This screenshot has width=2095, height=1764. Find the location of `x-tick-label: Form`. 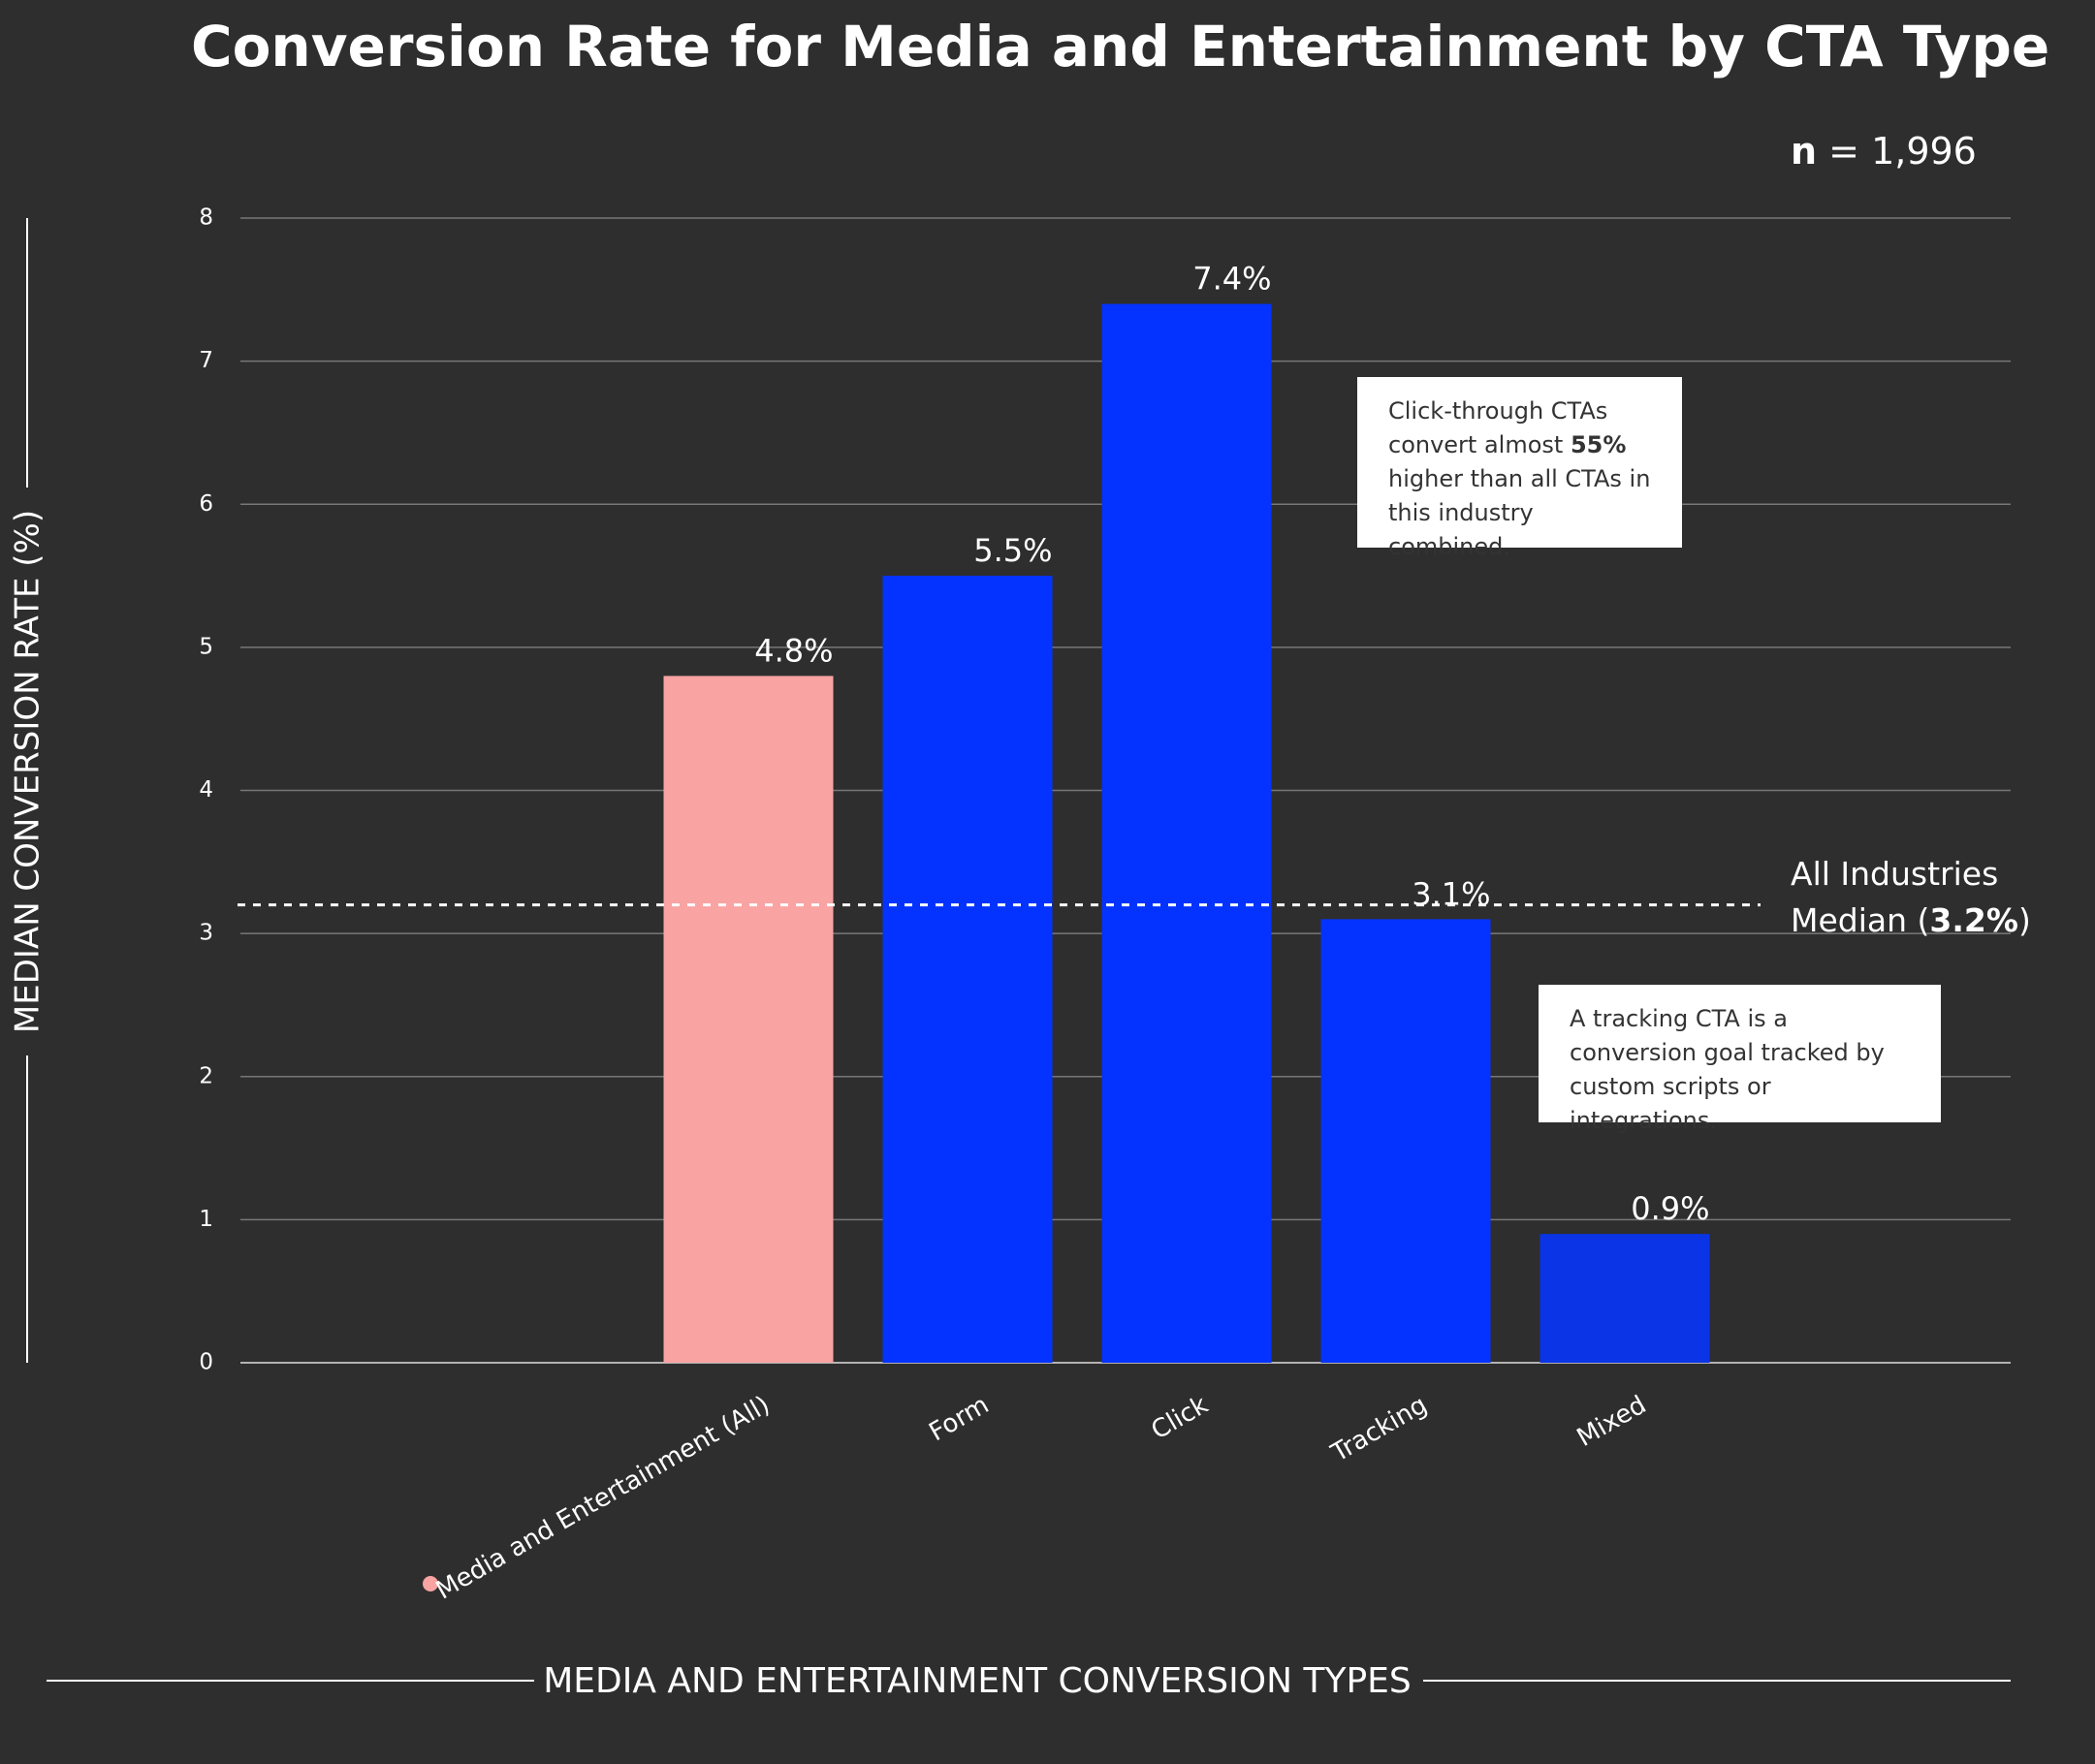

x-tick-label: Form is located at coordinates (960, 1420).